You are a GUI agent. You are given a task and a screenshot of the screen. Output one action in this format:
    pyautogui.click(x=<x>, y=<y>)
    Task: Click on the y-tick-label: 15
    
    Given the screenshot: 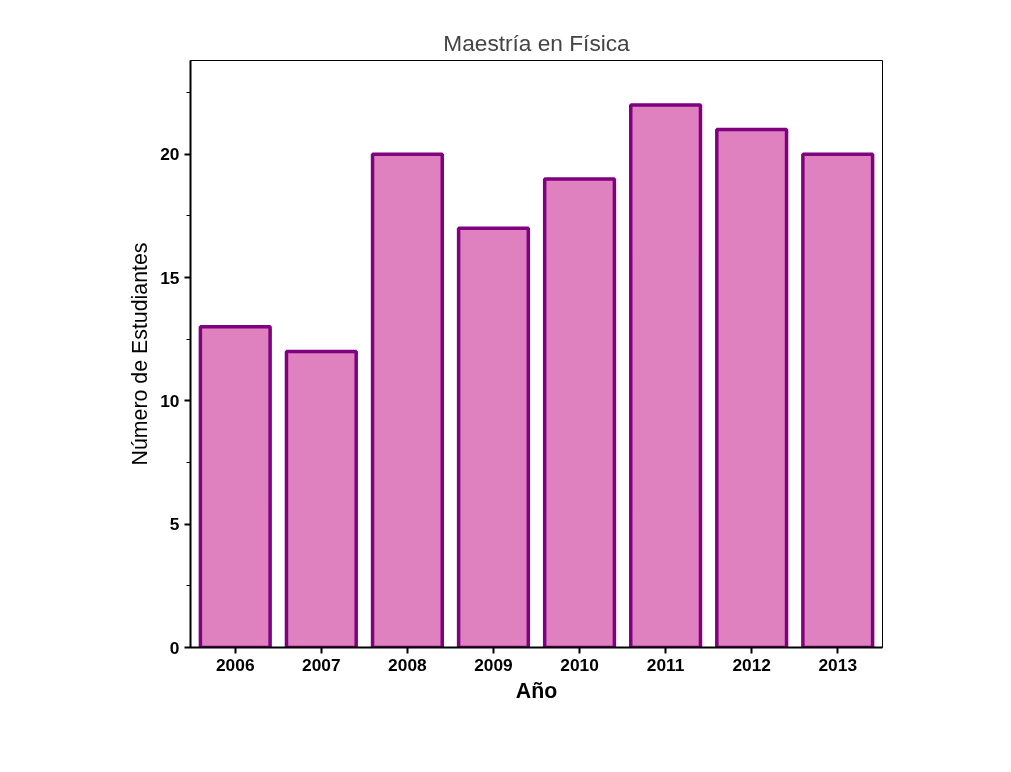 What is the action you would take?
    pyautogui.click(x=170, y=277)
    